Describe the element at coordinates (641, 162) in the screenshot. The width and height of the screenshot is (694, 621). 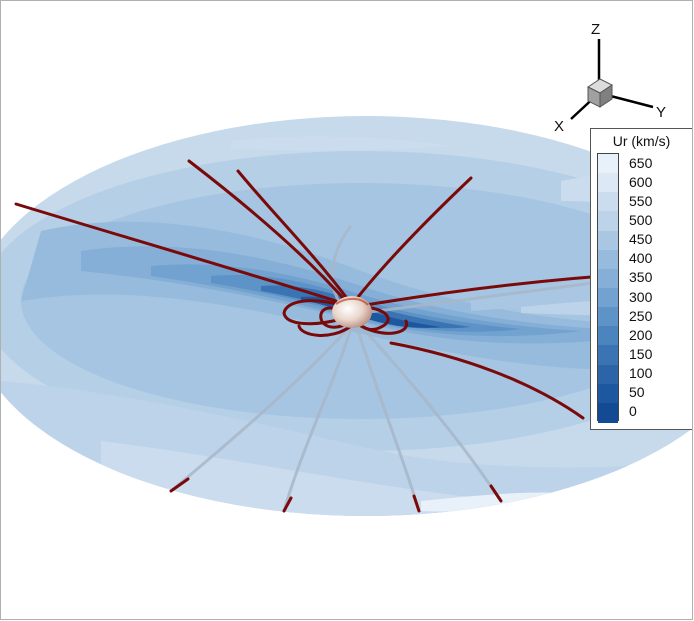
I see `legend-tick-label: 650` at that location.